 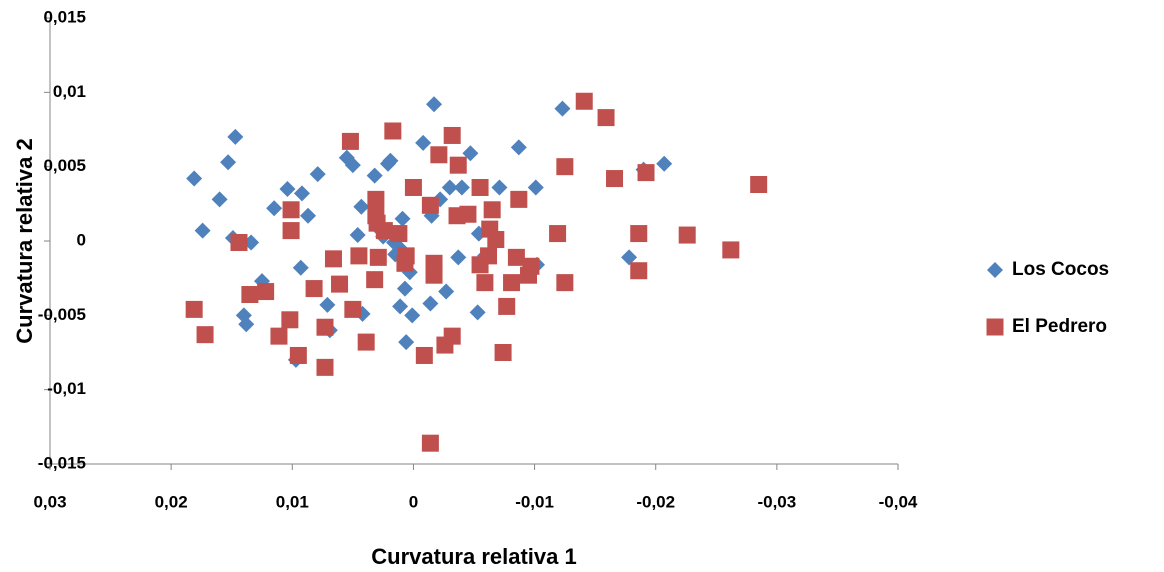 I want to click on y-tick-label: 0,01, so click(x=69, y=91).